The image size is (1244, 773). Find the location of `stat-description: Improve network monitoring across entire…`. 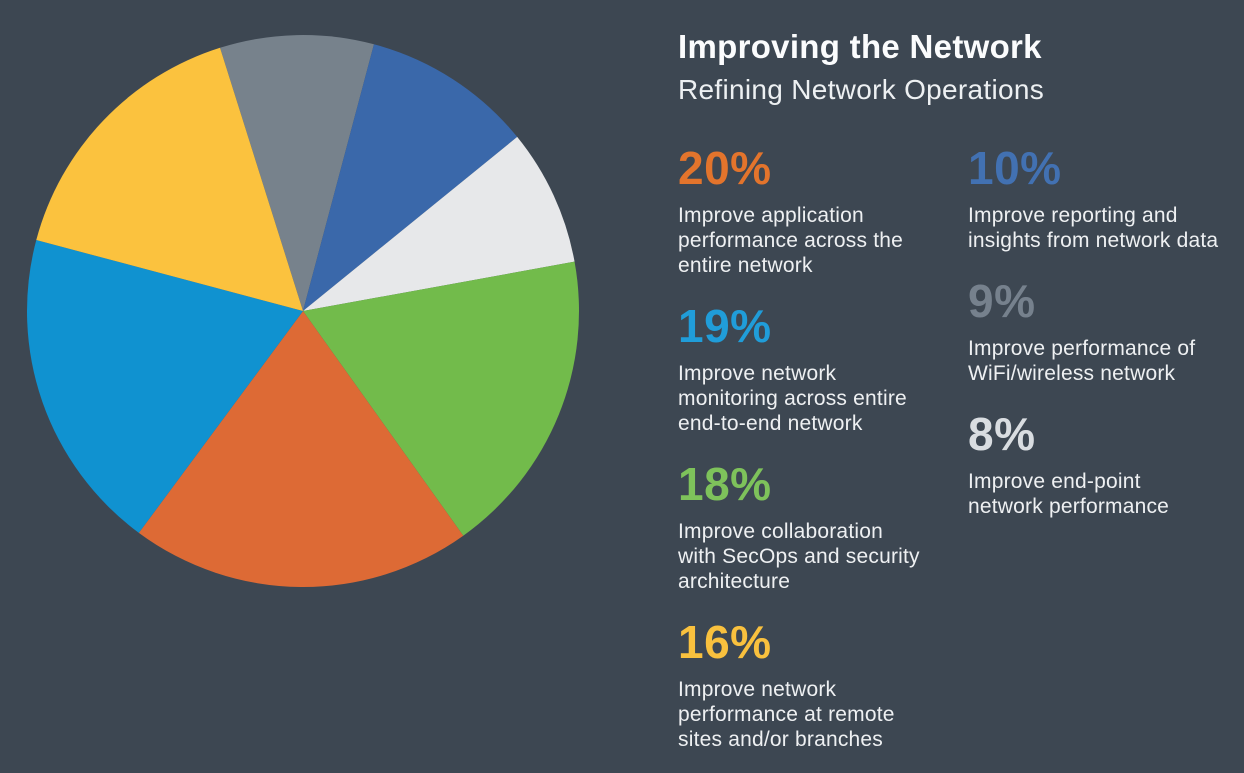

stat-description: Improve network monitoring across entire… is located at coordinates (792, 398).